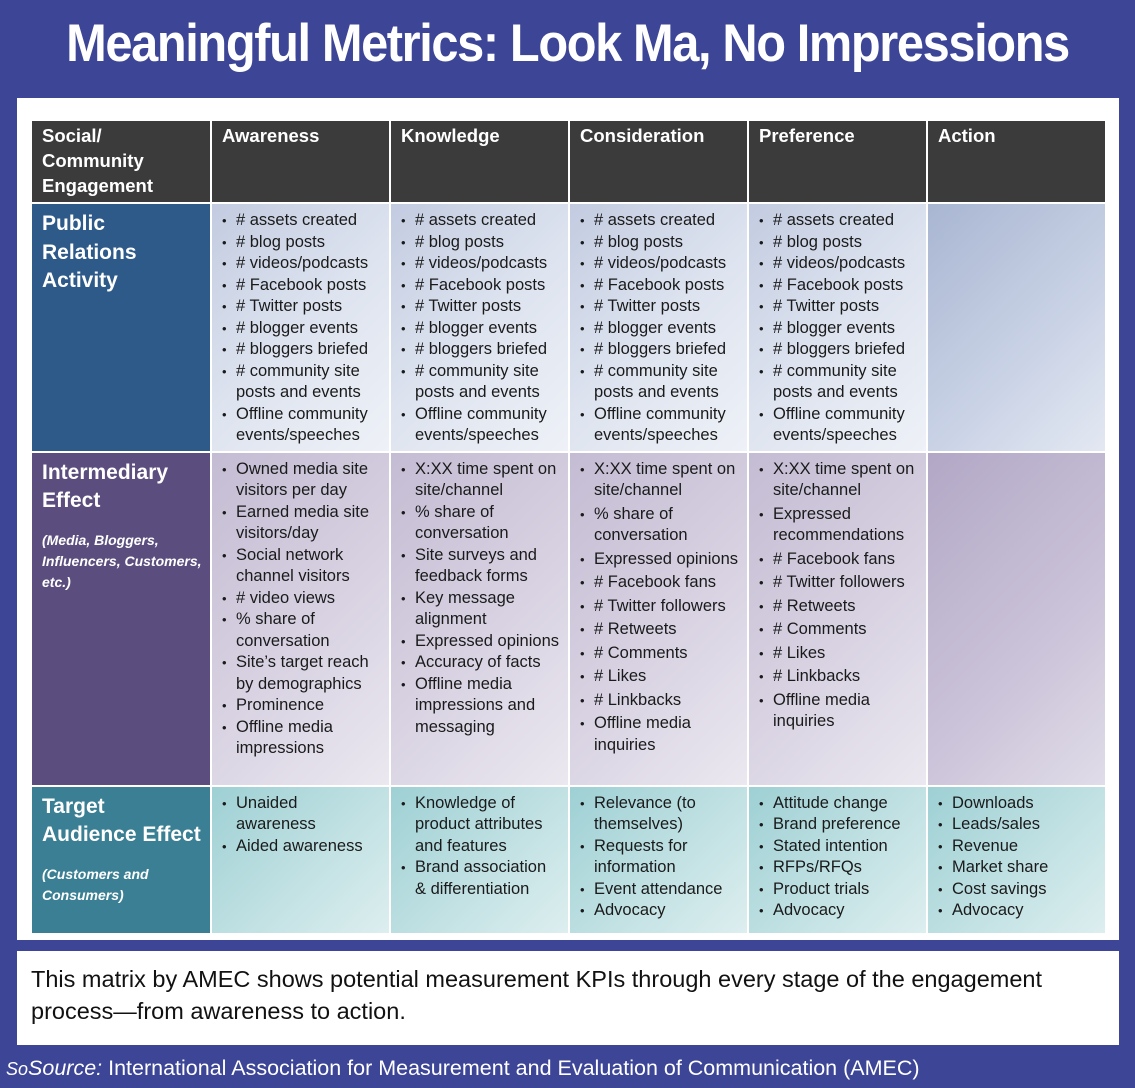 Image resolution: width=1135 pixels, height=1088 pixels. I want to click on kpi-item: Accuracy of facts, so click(480, 663).